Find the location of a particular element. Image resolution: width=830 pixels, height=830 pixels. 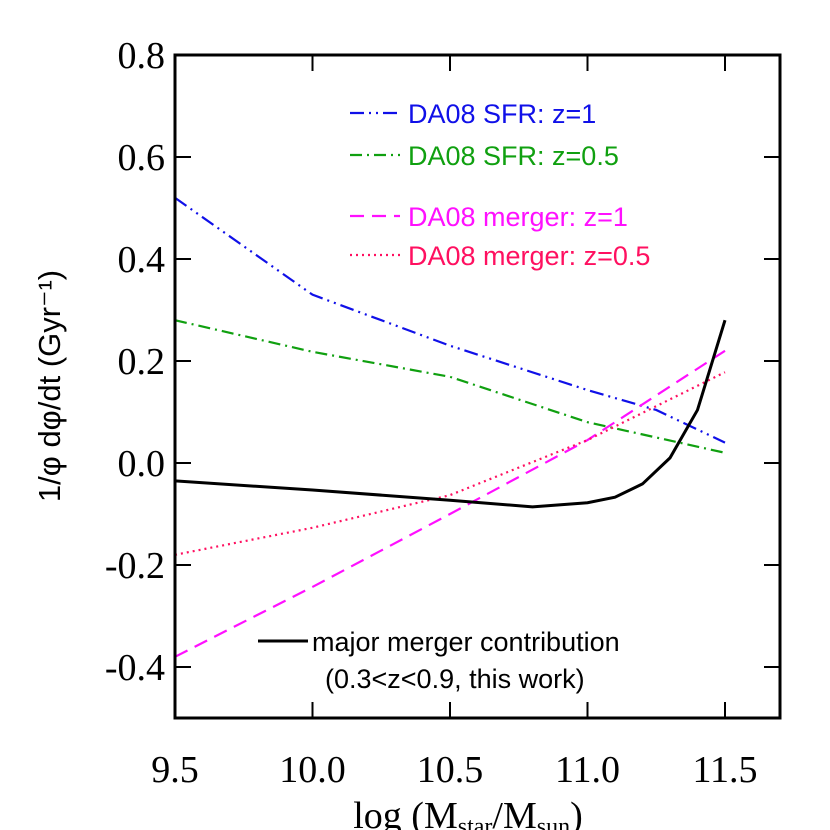

x-label-part: star is located at coordinates (475, 822).